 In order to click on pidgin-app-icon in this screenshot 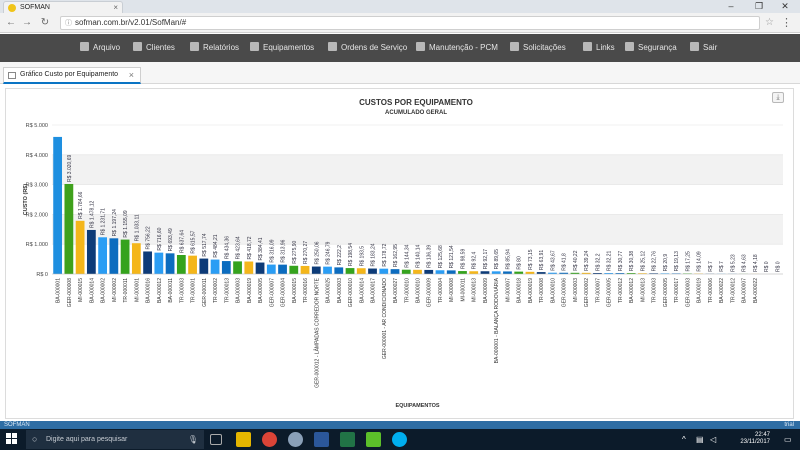, I will do `click(295, 439)`.